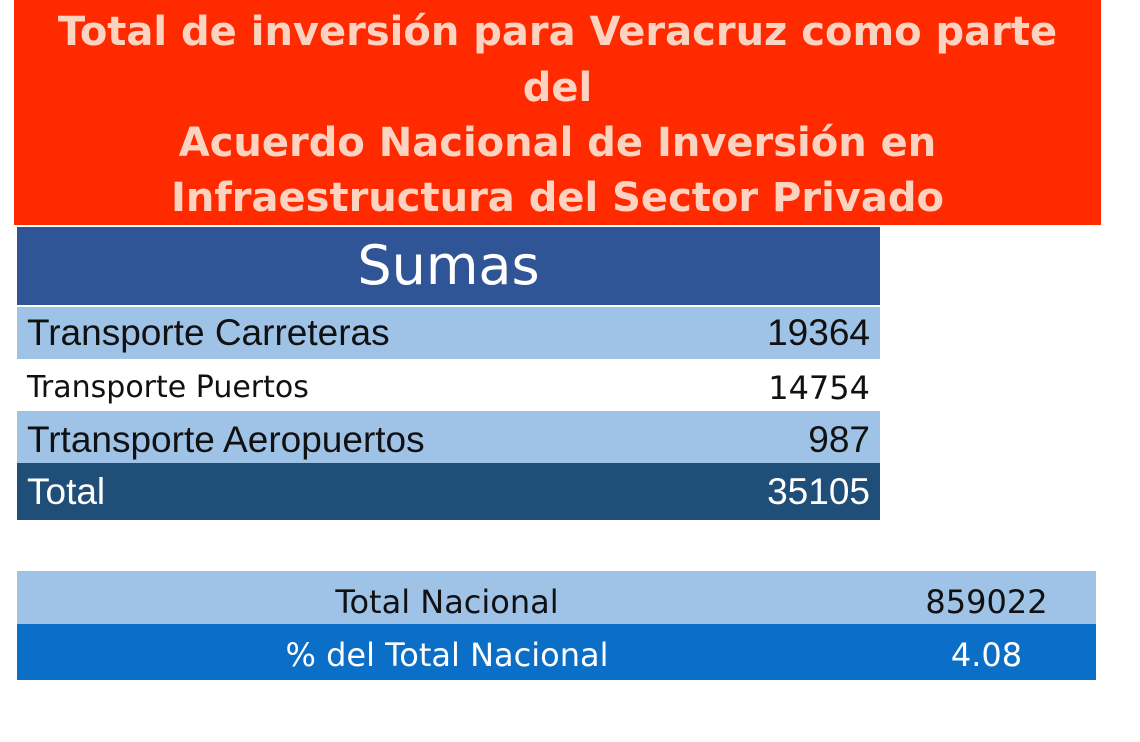 The height and width of the screenshot is (742, 1140). What do you see at coordinates (226, 439) in the screenshot?
I see `row-label: Trtansporte Aeropuertos` at bounding box center [226, 439].